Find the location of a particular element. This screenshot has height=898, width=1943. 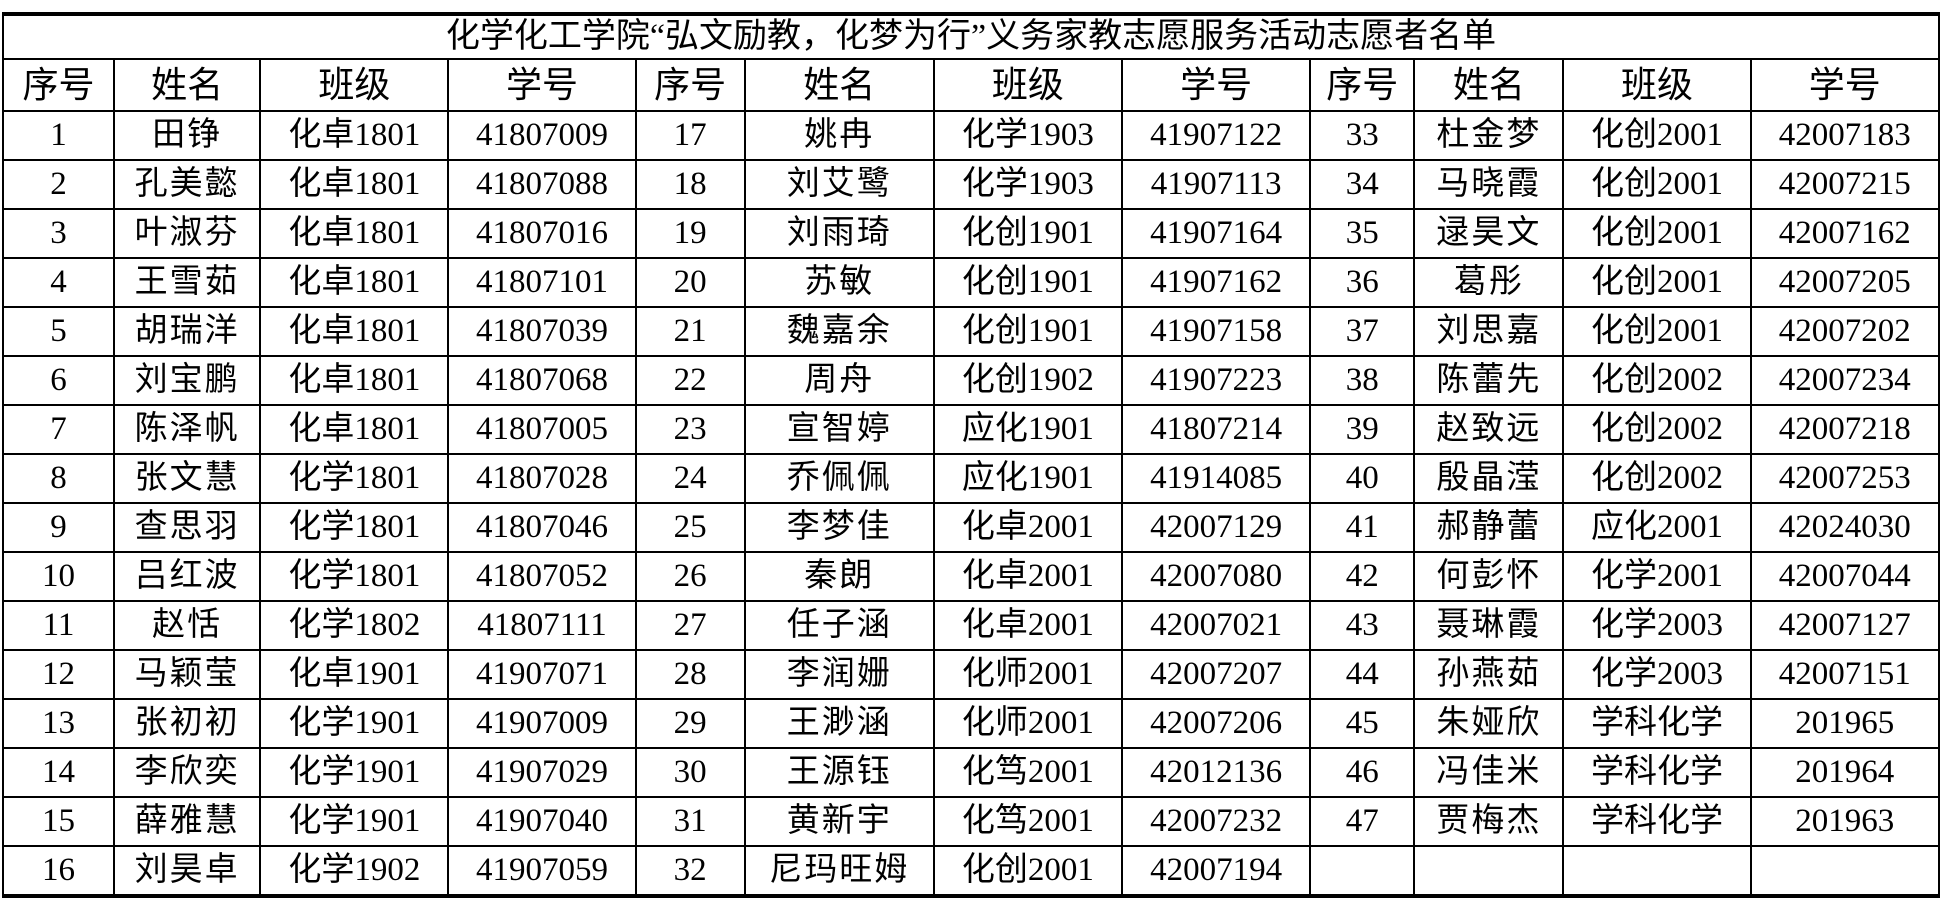

cell-name: 尼玛旺姆 is located at coordinates (839, 871).